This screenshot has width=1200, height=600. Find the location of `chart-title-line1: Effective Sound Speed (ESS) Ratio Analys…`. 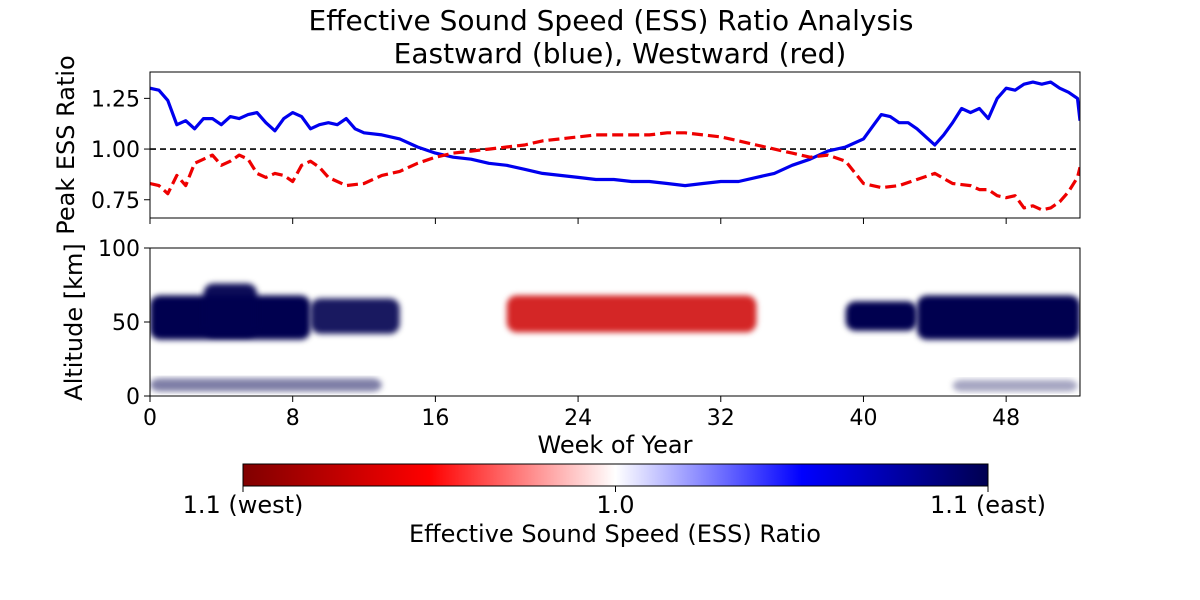

chart-title-line1: Effective Sound Speed (ESS) Ratio Analys… is located at coordinates (611, 20).